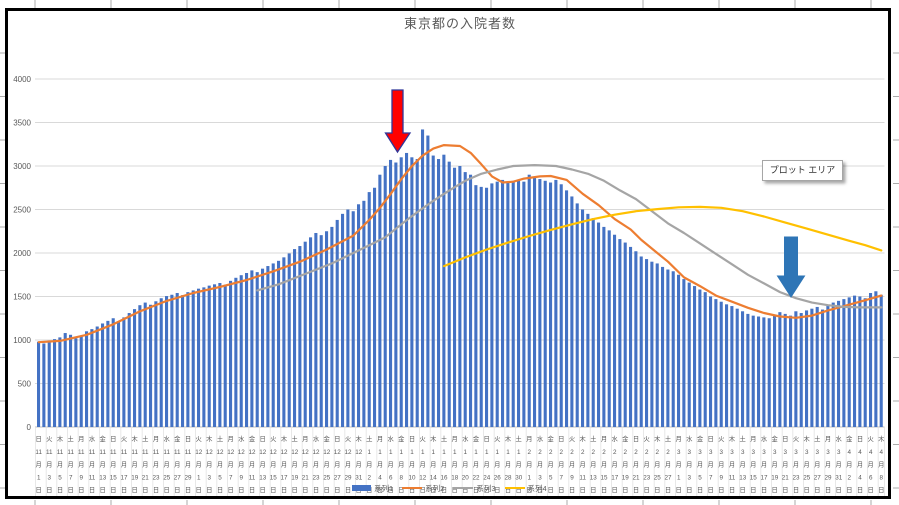 The height and width of the screenshot is (505, 899). I want to click on legend-item-series4: 系列4, so click(525, 488).